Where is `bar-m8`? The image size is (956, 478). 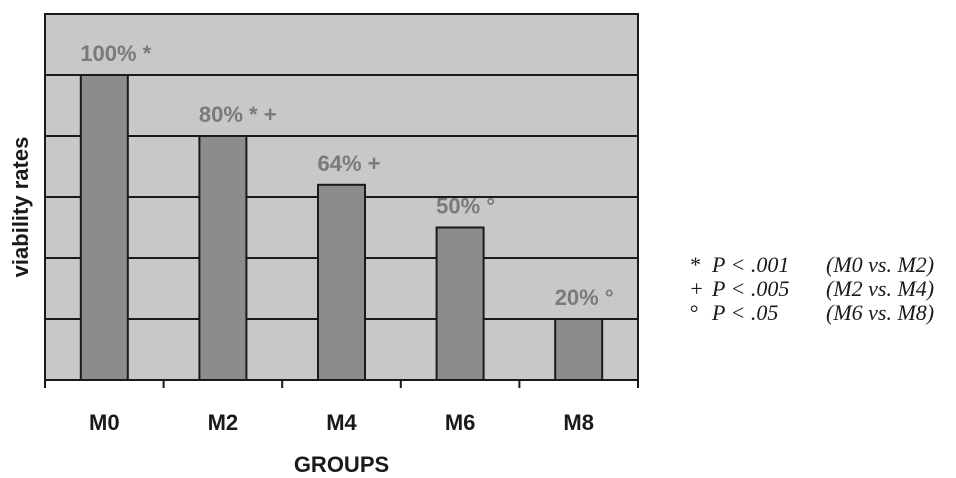 bar-m8 is located at coordinates (579, 349).